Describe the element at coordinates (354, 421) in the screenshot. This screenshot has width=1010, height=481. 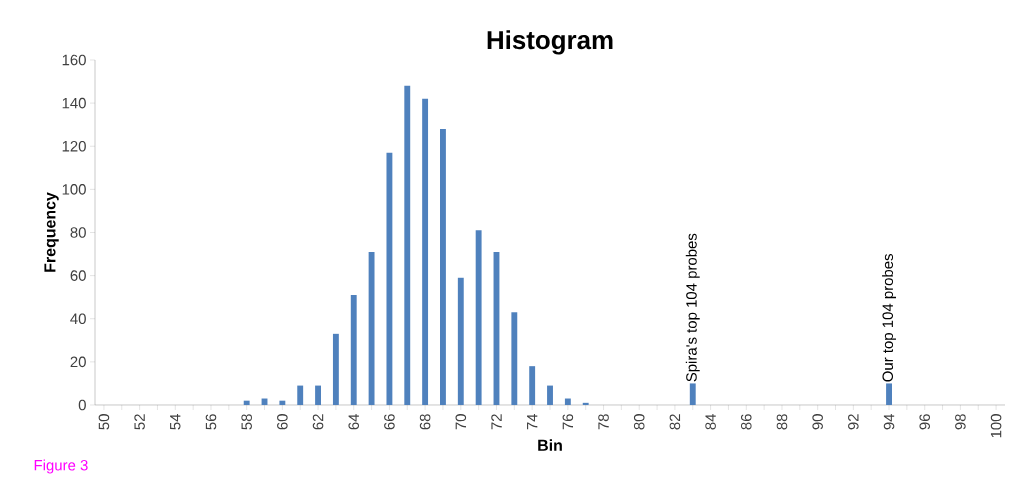
I see `x-tick-label: 64` at that location.